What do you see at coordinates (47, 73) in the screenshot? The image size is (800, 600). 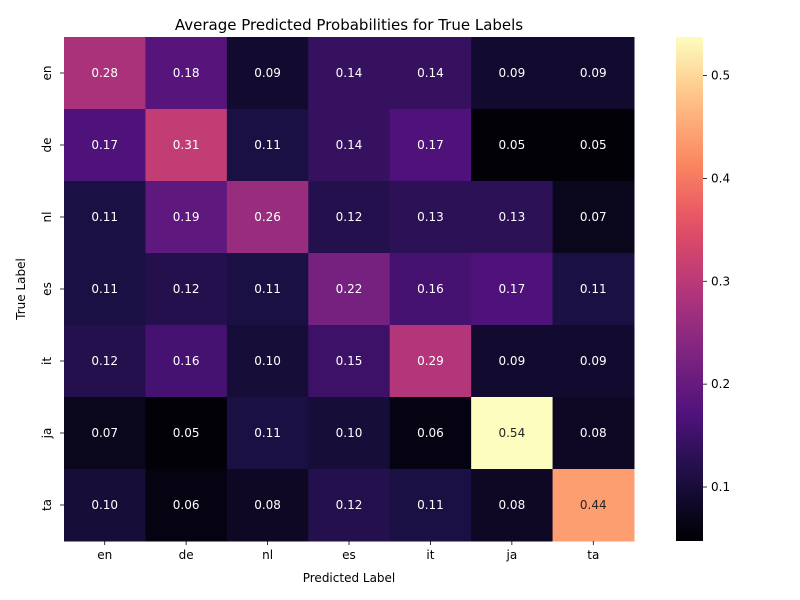 I see `y-tick-label: en` at bounding box center [47, 73].